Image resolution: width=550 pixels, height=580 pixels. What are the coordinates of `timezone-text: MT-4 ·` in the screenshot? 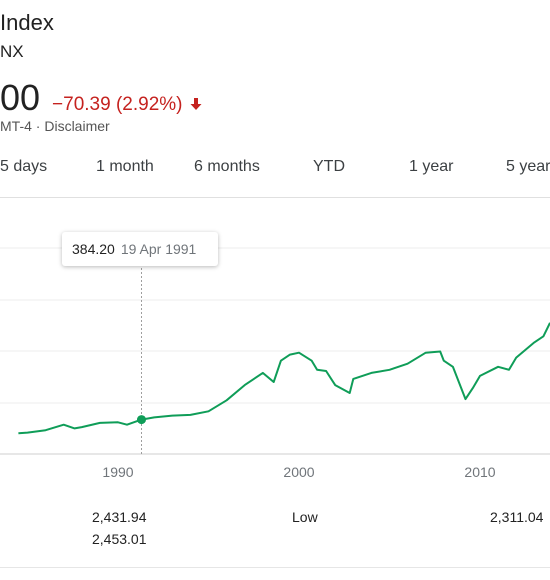 It's located at (22, 126).